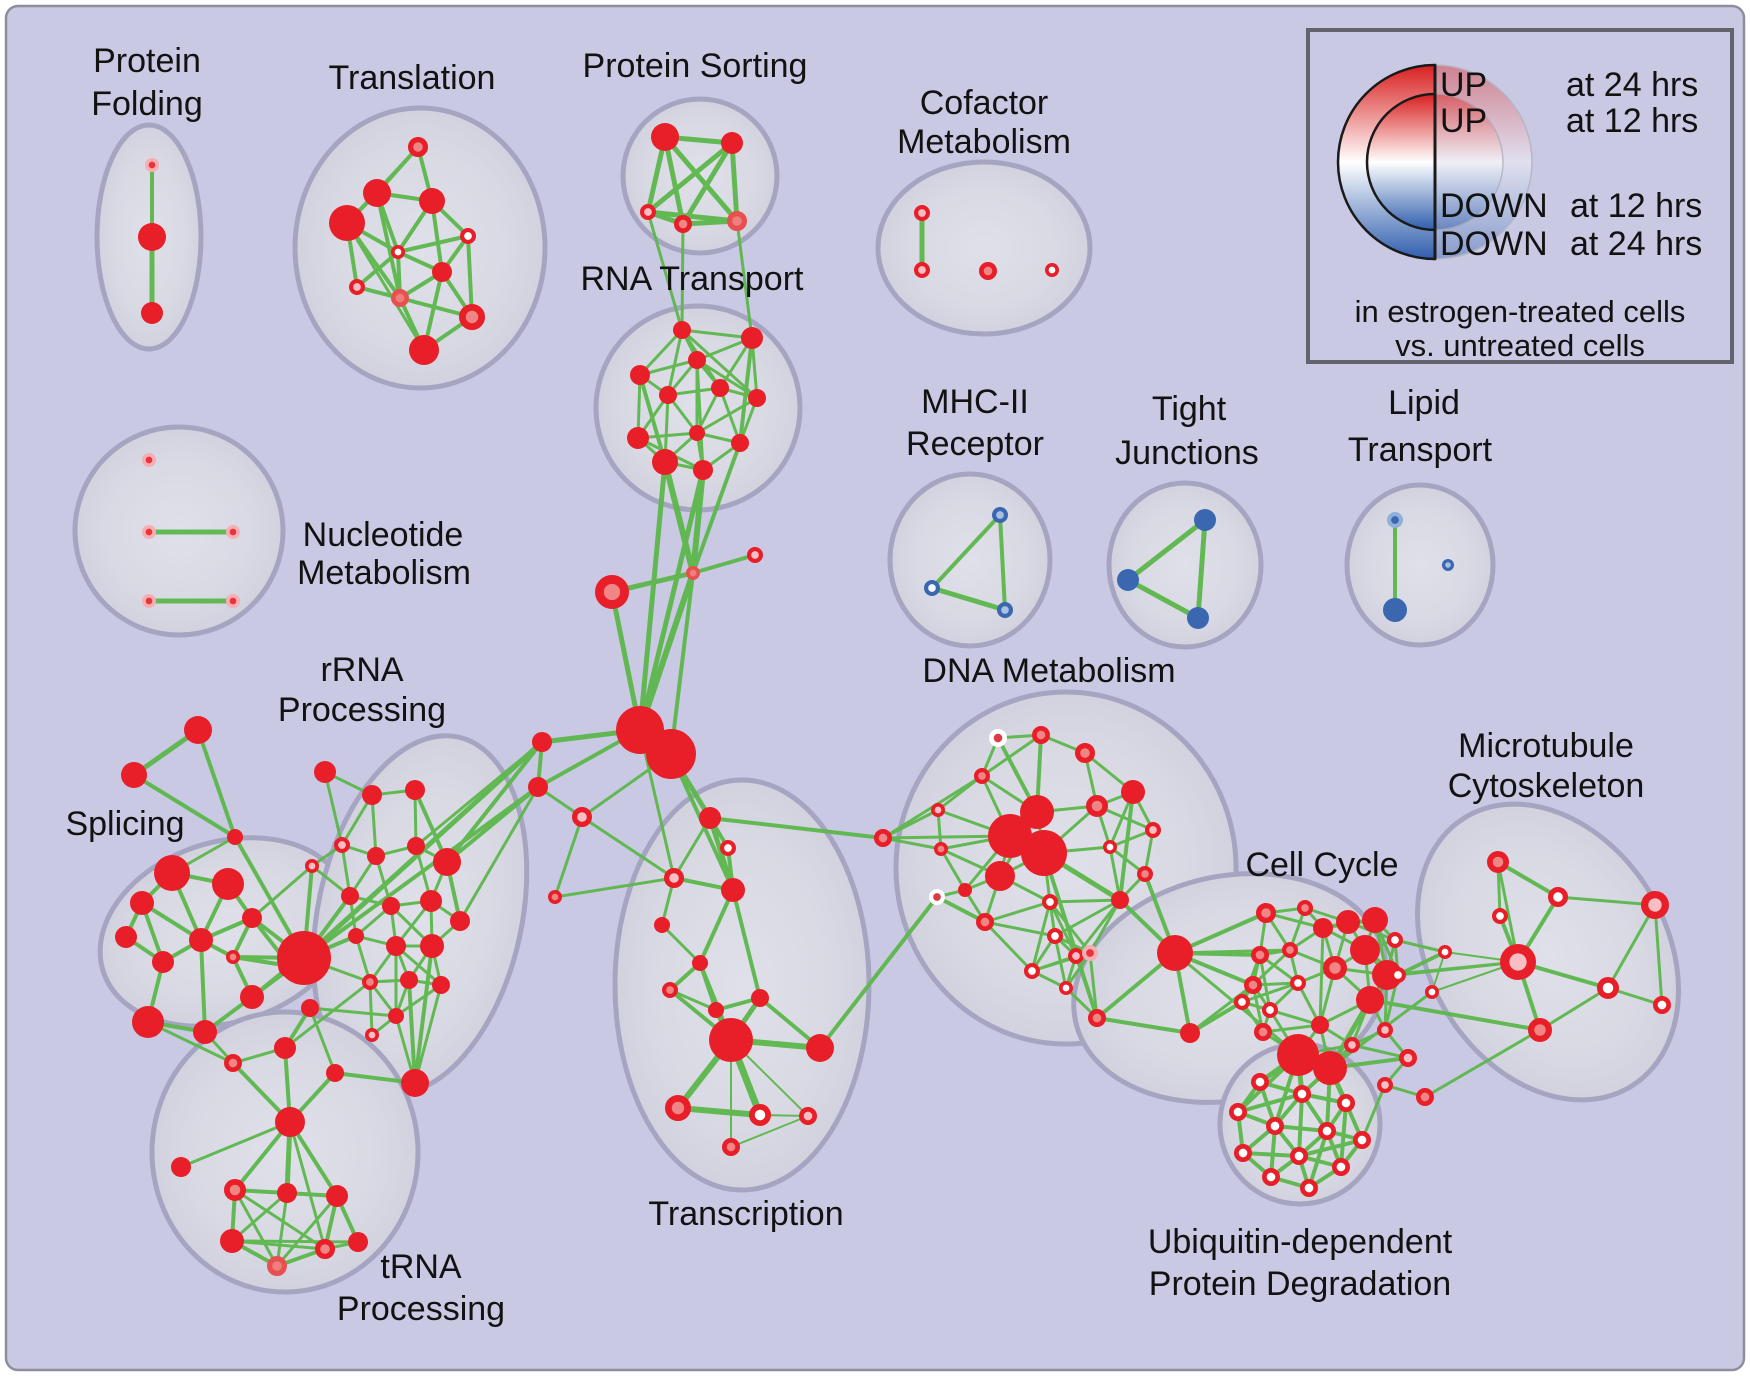 The height and width of the screenshot is (1376, 1750). Describe the element at coordinates (975, 402) in the screenshot. I see `cluster-label: MHC-II` at that location.